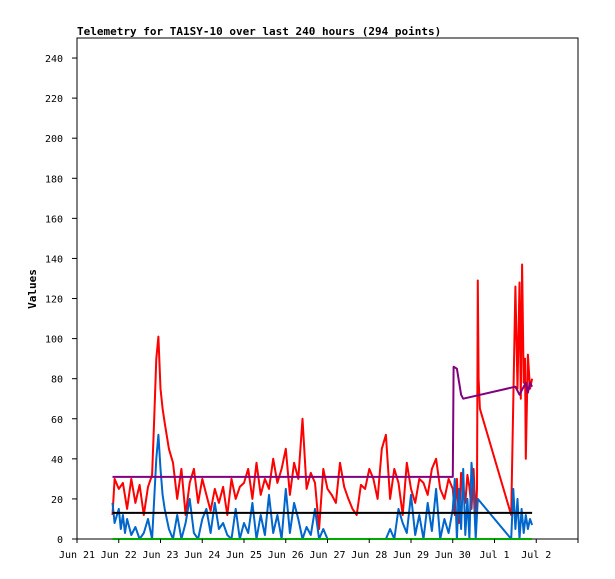  What do you see at coordinates (54, 259) in the screenshot?
I see `y-tick-label: 140` at bounding box center [54, 259].